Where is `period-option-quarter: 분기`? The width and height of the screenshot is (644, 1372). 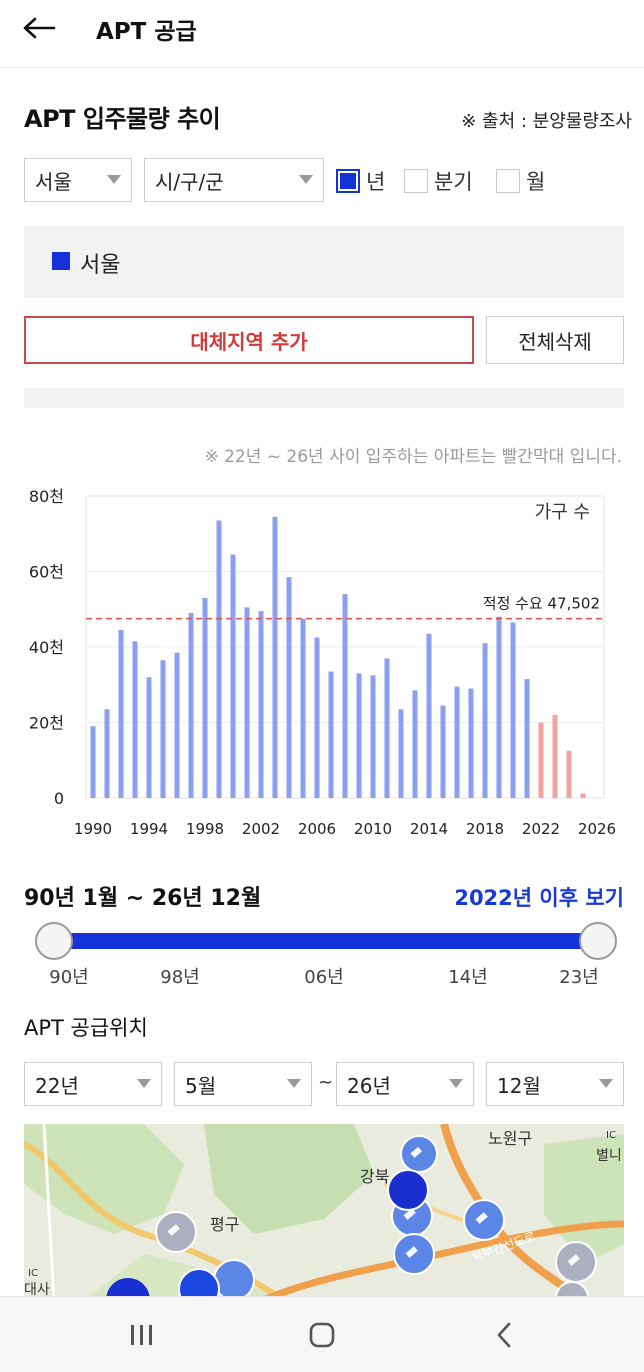
period-option-quarter: 분기 is located at coordinates (438, 181).